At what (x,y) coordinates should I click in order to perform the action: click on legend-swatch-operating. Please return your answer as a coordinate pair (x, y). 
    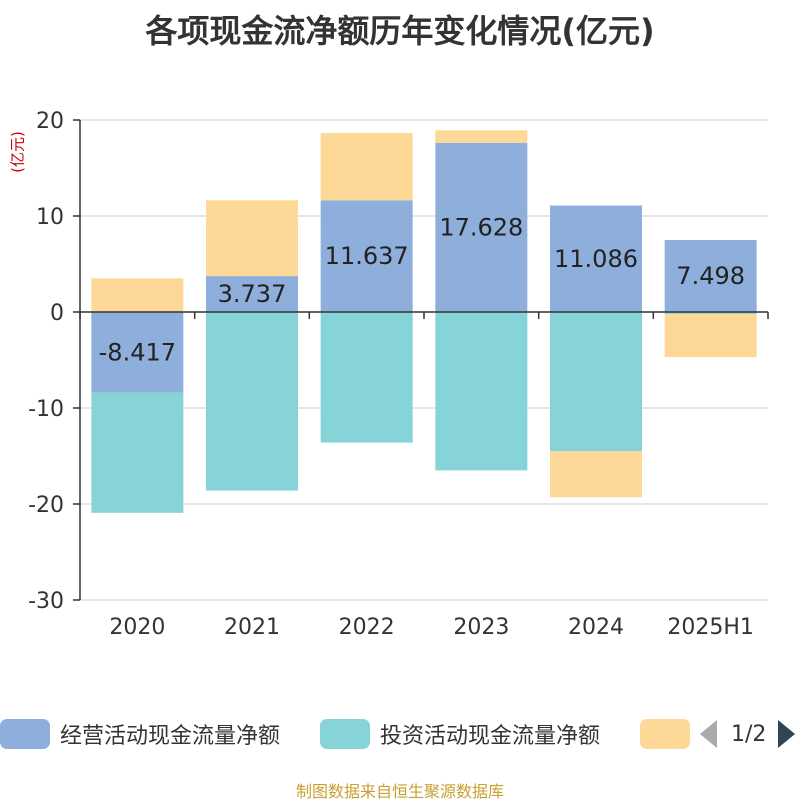
    Looking at the image, I should click on (25, 734).